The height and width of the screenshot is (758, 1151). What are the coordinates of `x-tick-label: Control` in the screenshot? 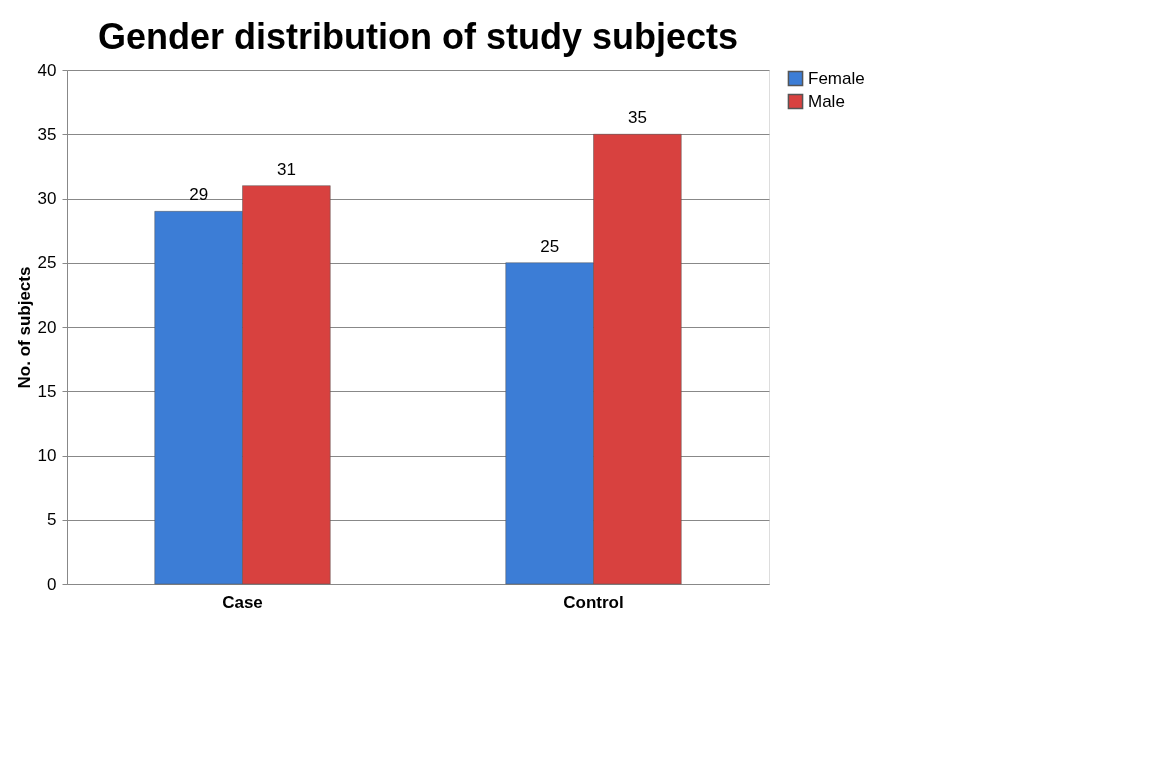 It's located at (593, 602).